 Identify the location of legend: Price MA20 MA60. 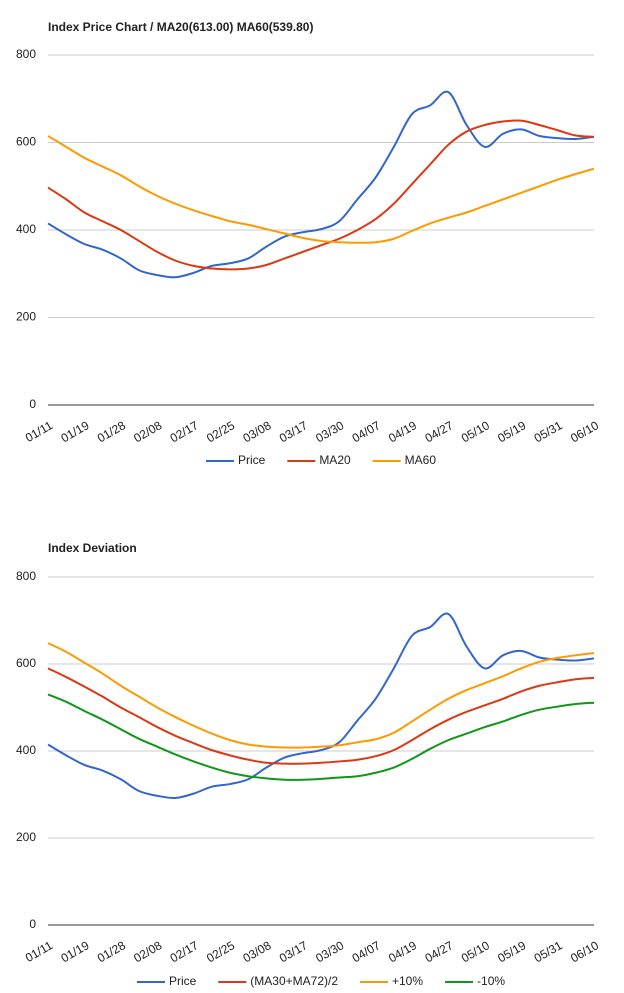
(321, 460).